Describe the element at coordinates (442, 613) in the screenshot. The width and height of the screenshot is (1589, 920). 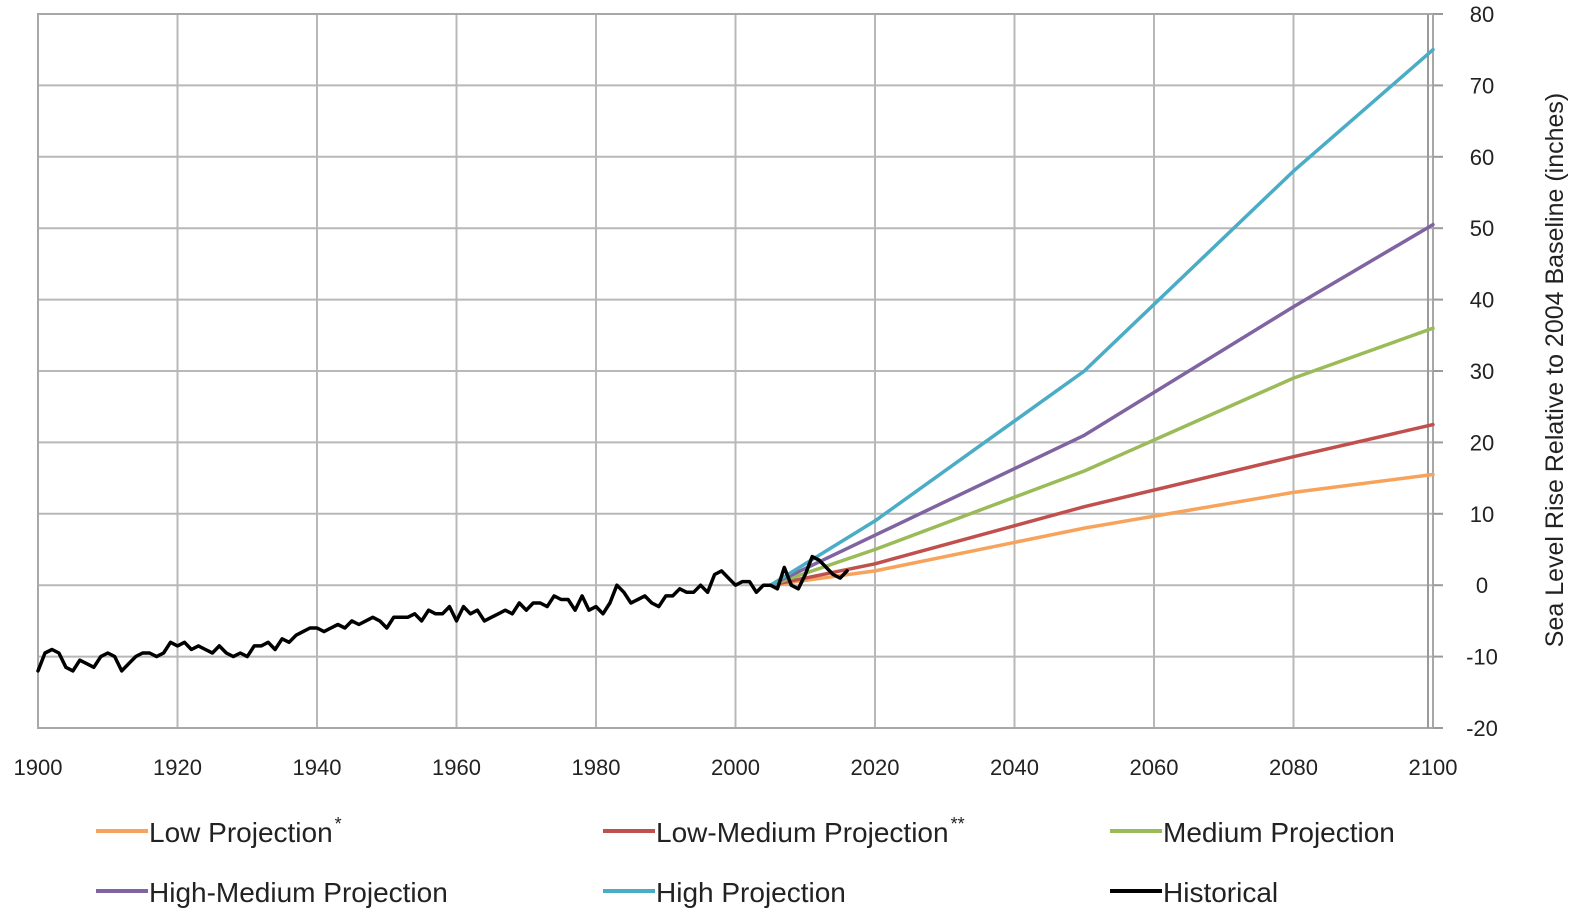
I see `series-line-historical` at that location.